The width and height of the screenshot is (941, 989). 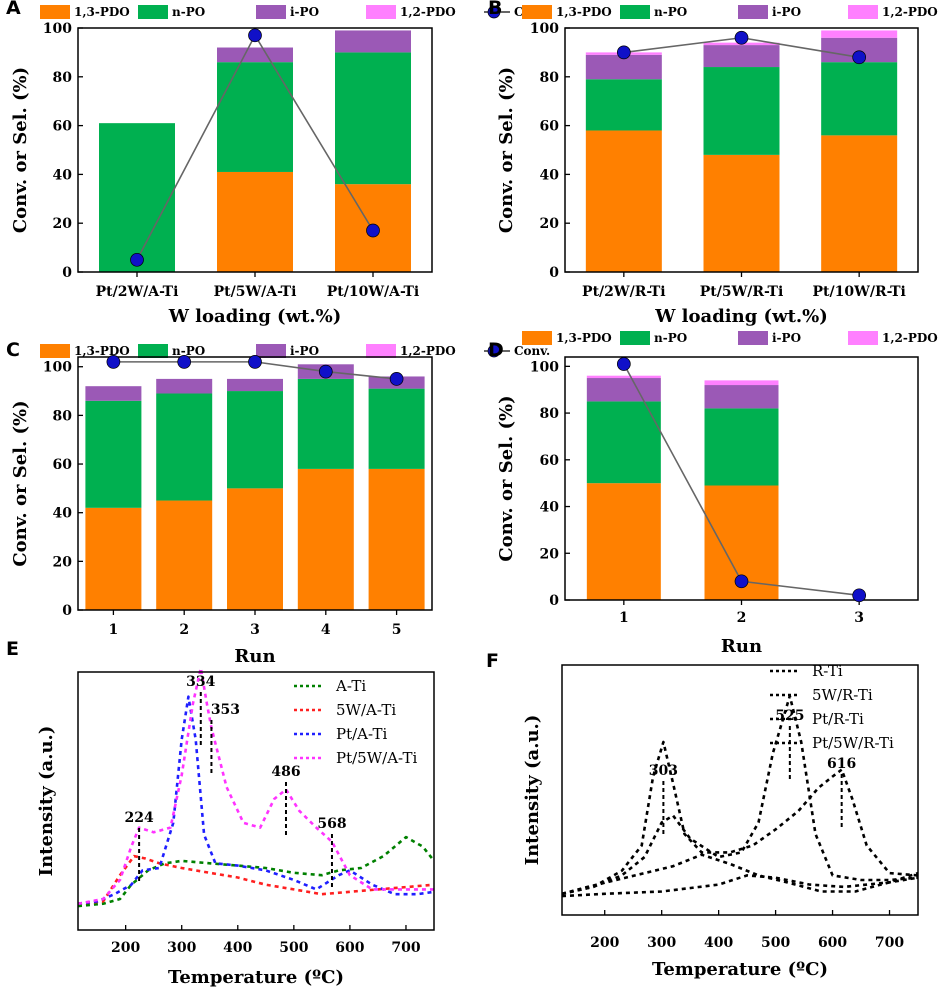 What do you see at coordinates (532, 351) in the screenshot?
I see `legend-label-conv: Conv.` at bounding box center [532, 351].